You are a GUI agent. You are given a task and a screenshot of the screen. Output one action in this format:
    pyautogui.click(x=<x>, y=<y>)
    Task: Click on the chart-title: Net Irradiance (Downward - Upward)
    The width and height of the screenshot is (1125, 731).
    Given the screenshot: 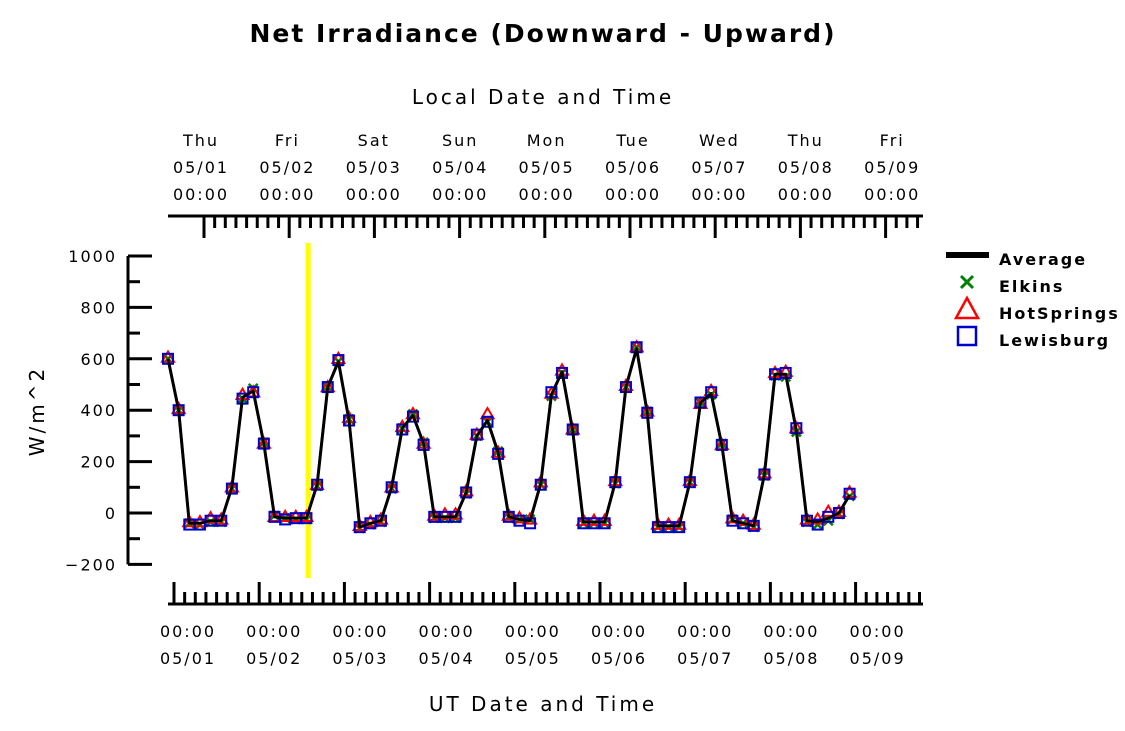 What is the action you would take?
    pyautogui.click(x=542, y=33)
    